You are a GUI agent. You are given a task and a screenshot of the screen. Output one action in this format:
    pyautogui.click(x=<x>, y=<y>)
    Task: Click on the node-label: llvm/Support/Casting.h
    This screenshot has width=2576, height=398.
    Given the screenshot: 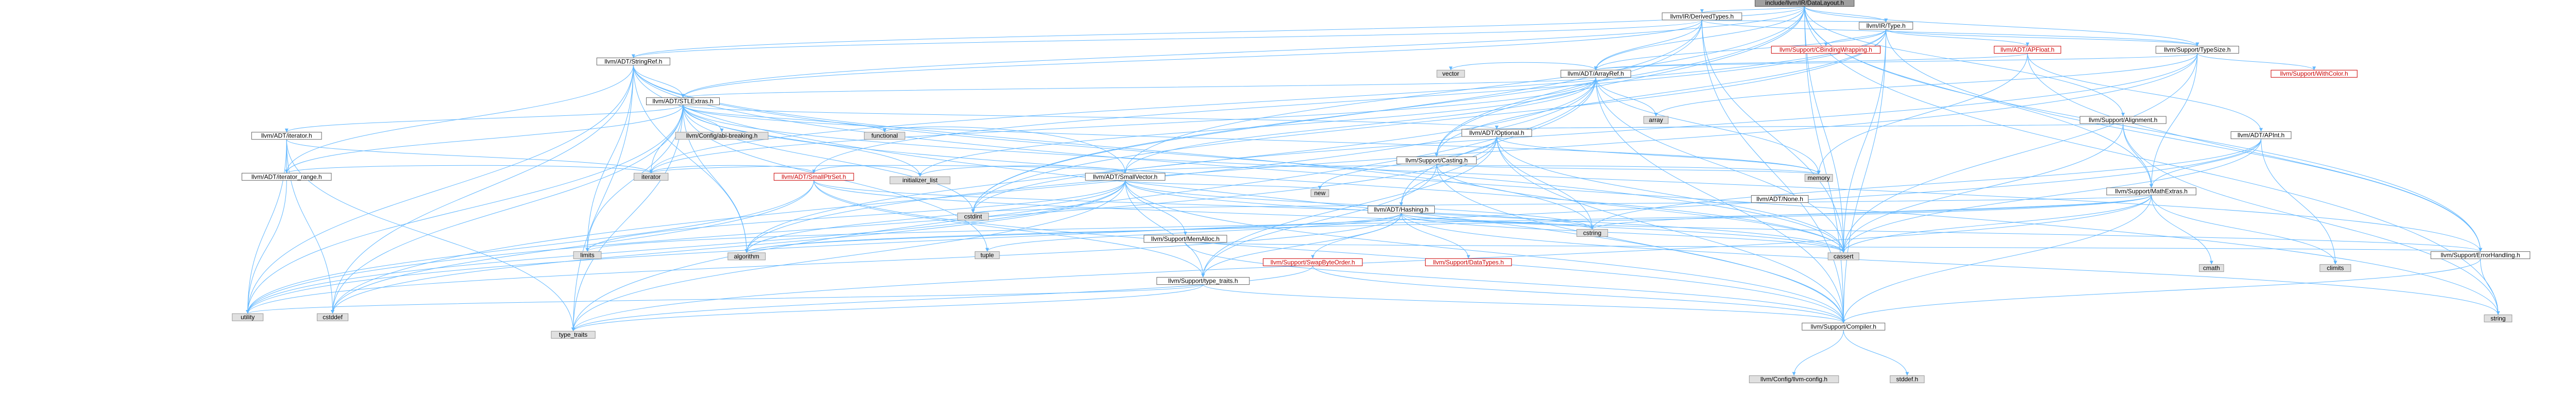 What is the action you would take?
    pyautogui.click(x=1436, y=160)
    